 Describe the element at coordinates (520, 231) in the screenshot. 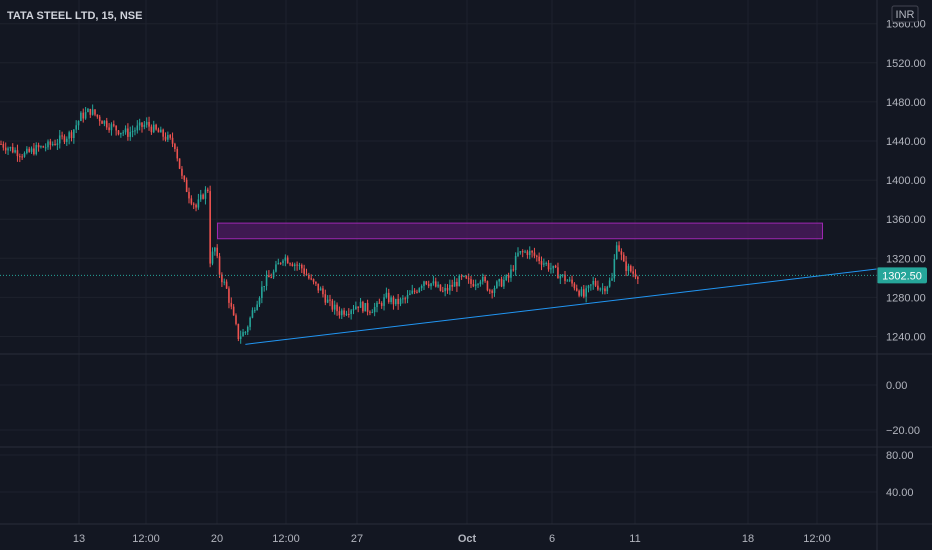

I see `resistance-zone-layer` at that location.